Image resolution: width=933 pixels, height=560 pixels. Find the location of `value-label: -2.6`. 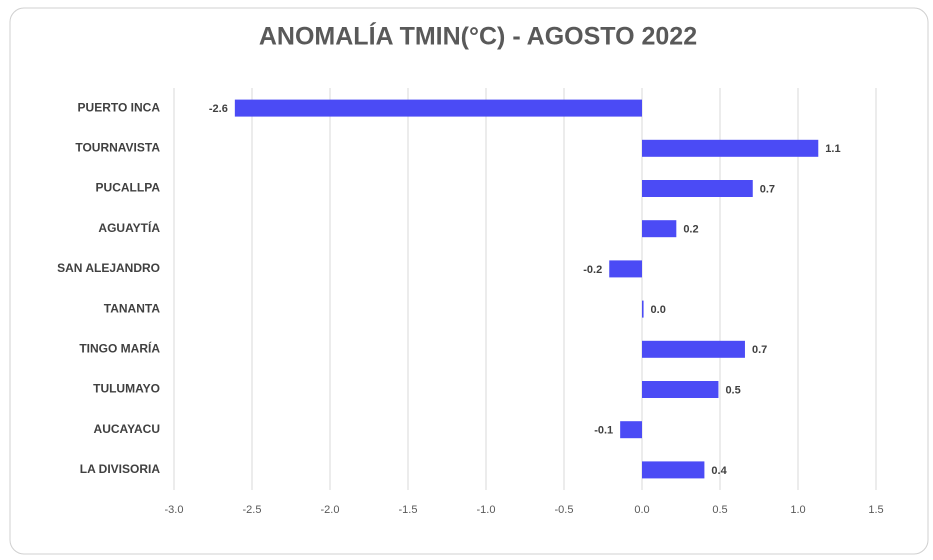

value-label: -2.6 is located at coordinates (218, 109).